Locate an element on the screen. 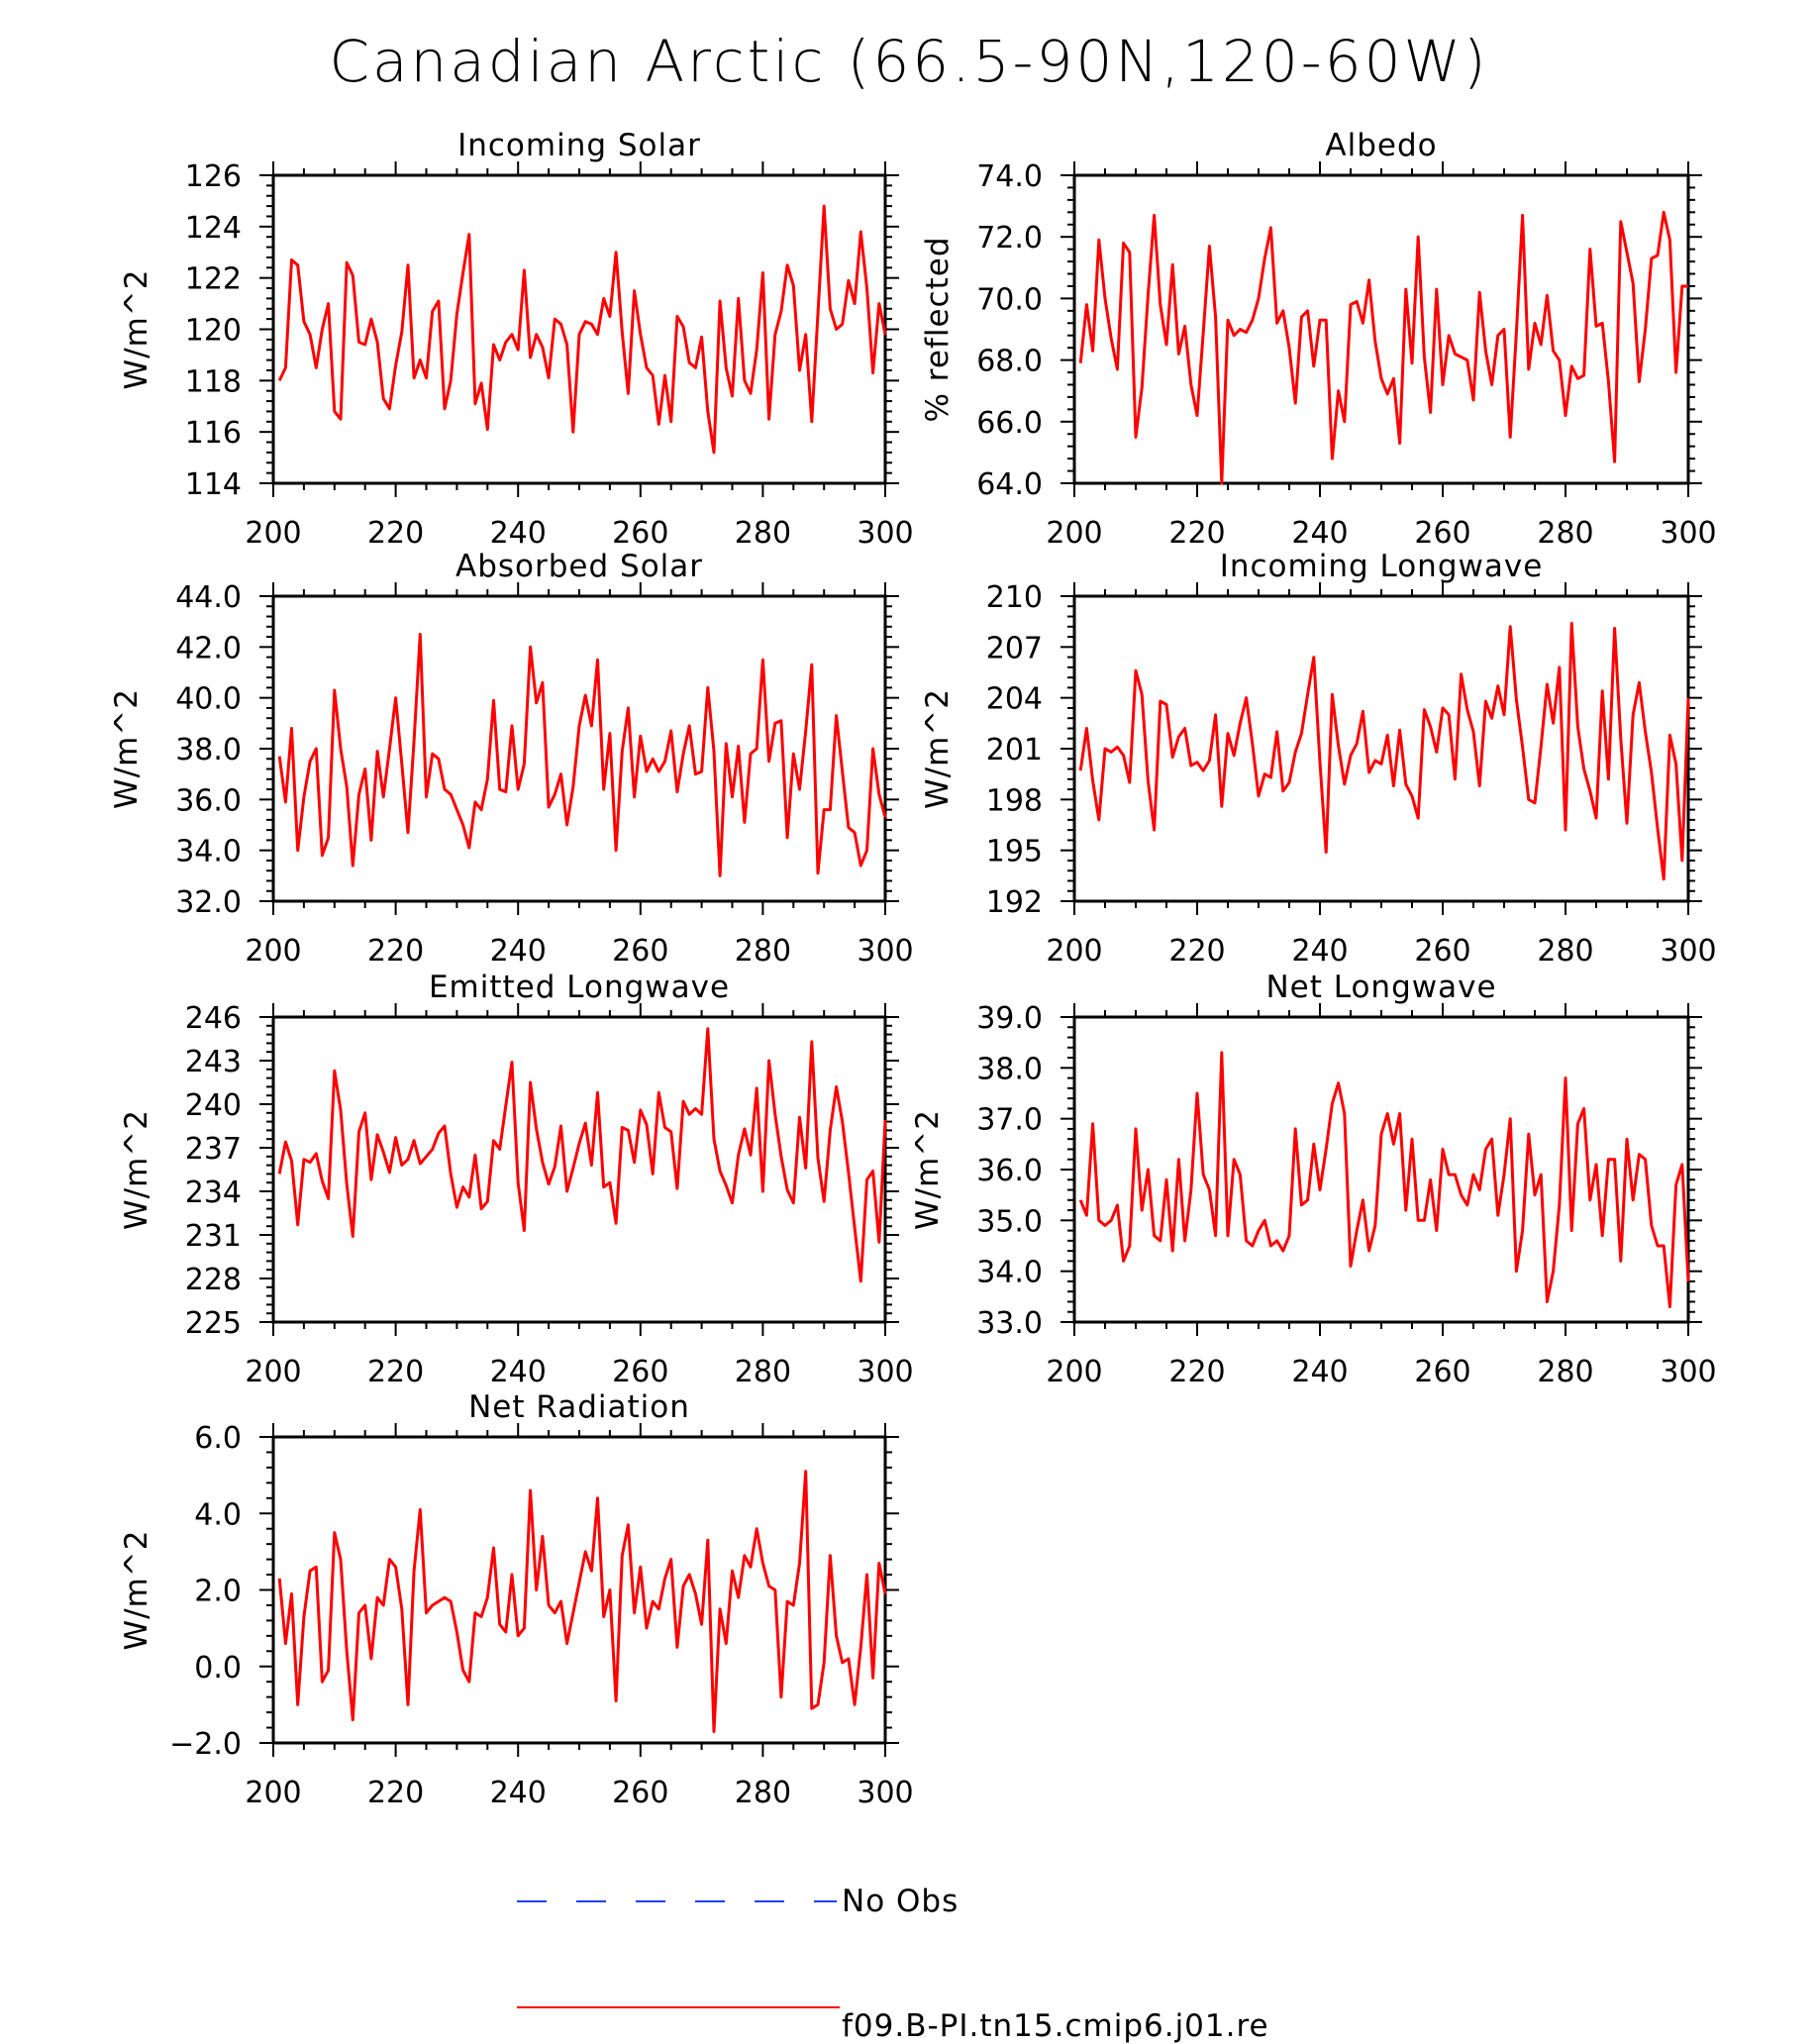  legend-line-dashed is located at coordinates (677, 1901).